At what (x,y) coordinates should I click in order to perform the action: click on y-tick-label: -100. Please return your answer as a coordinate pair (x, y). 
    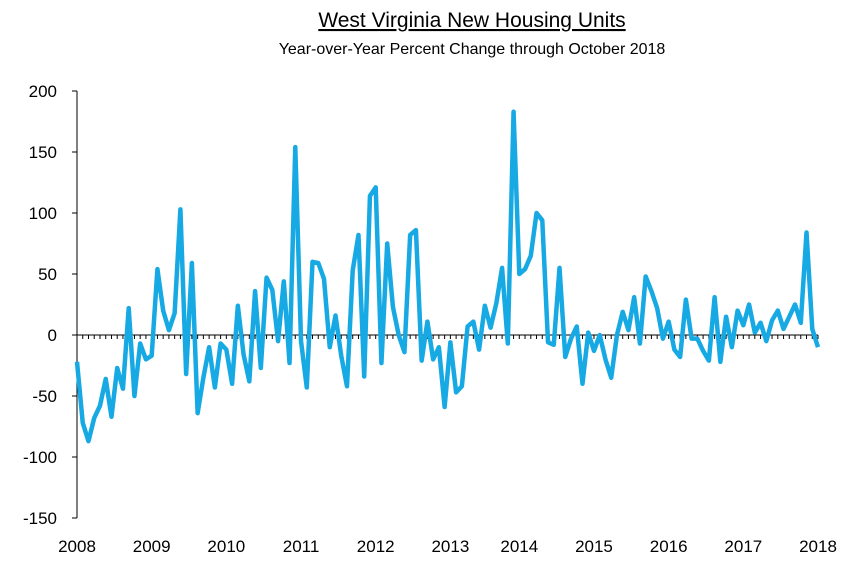
    Looking at the image, I should click on (40, 457).